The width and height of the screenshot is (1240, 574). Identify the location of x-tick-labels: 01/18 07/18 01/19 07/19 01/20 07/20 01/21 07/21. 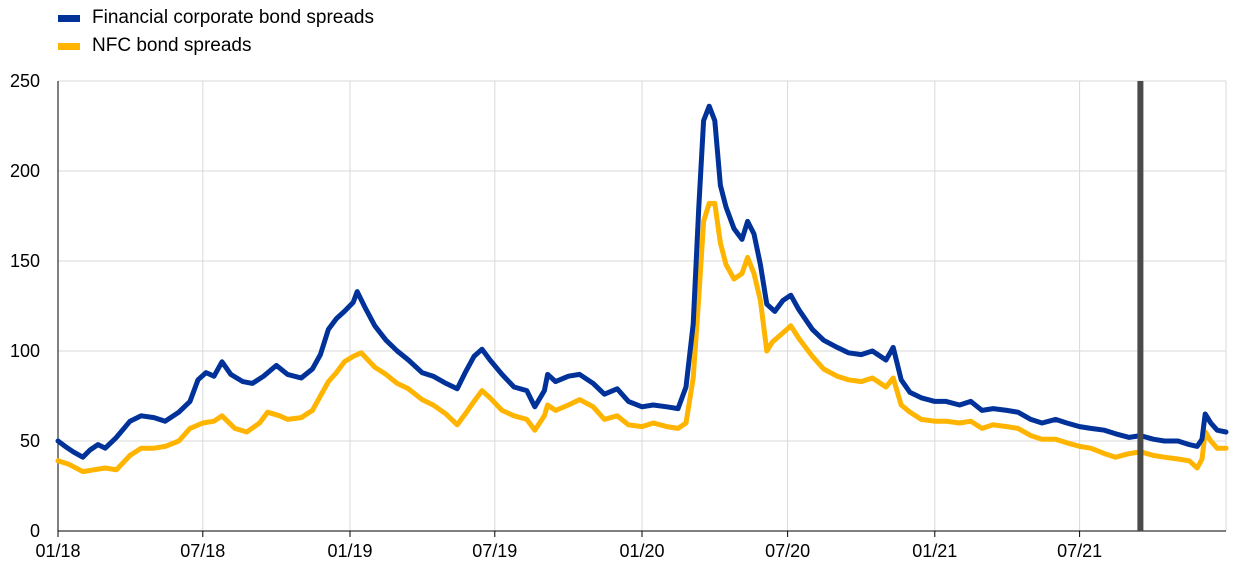
(568, 551).